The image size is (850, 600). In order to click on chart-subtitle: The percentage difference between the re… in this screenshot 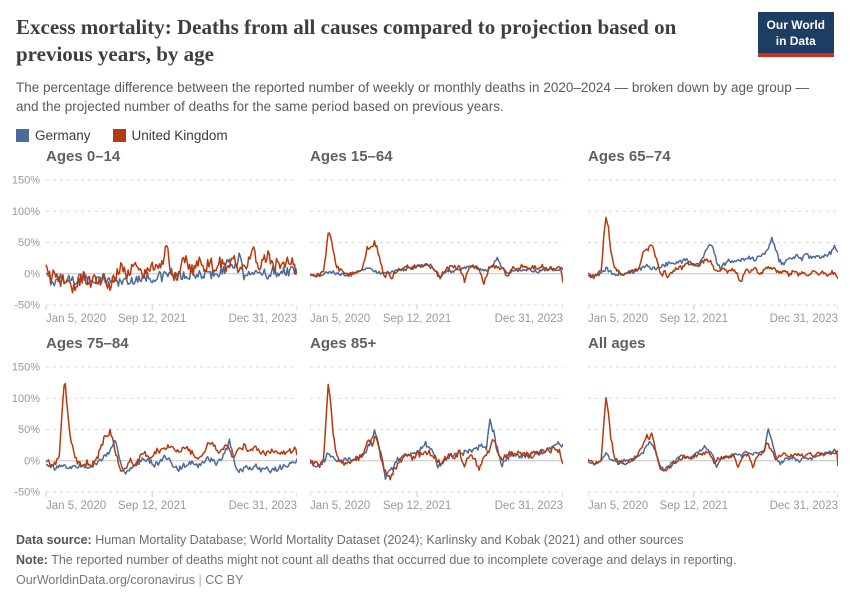, I will do `click(413, 97)`.